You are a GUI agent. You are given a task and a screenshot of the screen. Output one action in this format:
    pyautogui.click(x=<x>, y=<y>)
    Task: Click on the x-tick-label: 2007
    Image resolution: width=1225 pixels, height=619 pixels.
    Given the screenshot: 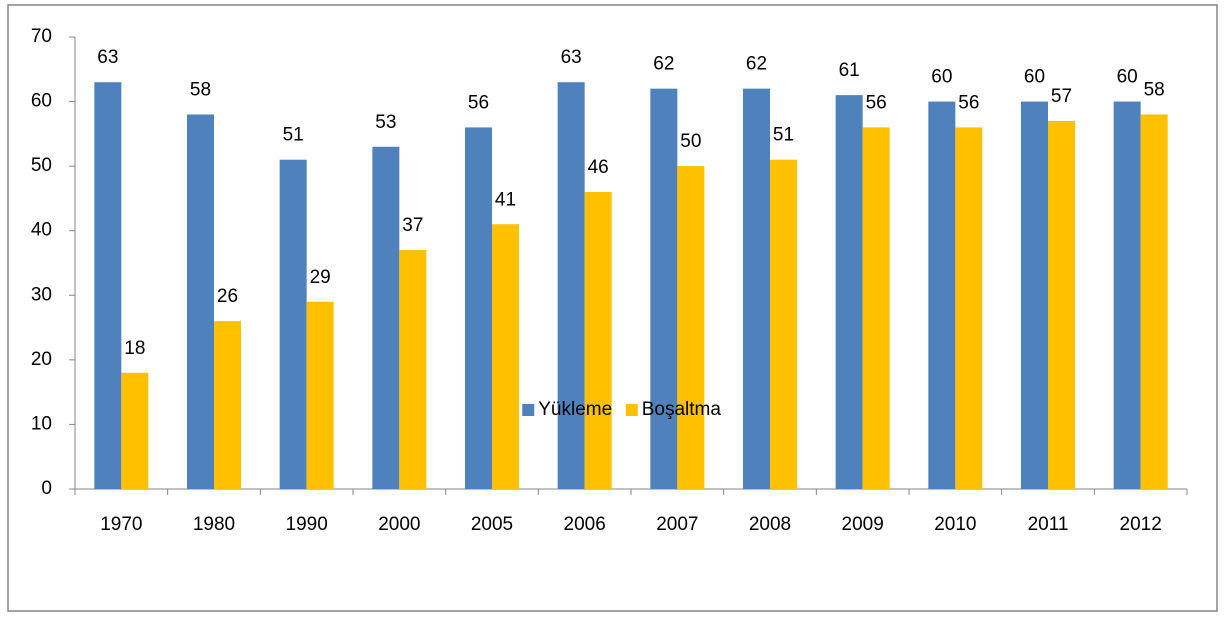 What is the action you would take?
    pyautogui.click(x=677, y=524)
    